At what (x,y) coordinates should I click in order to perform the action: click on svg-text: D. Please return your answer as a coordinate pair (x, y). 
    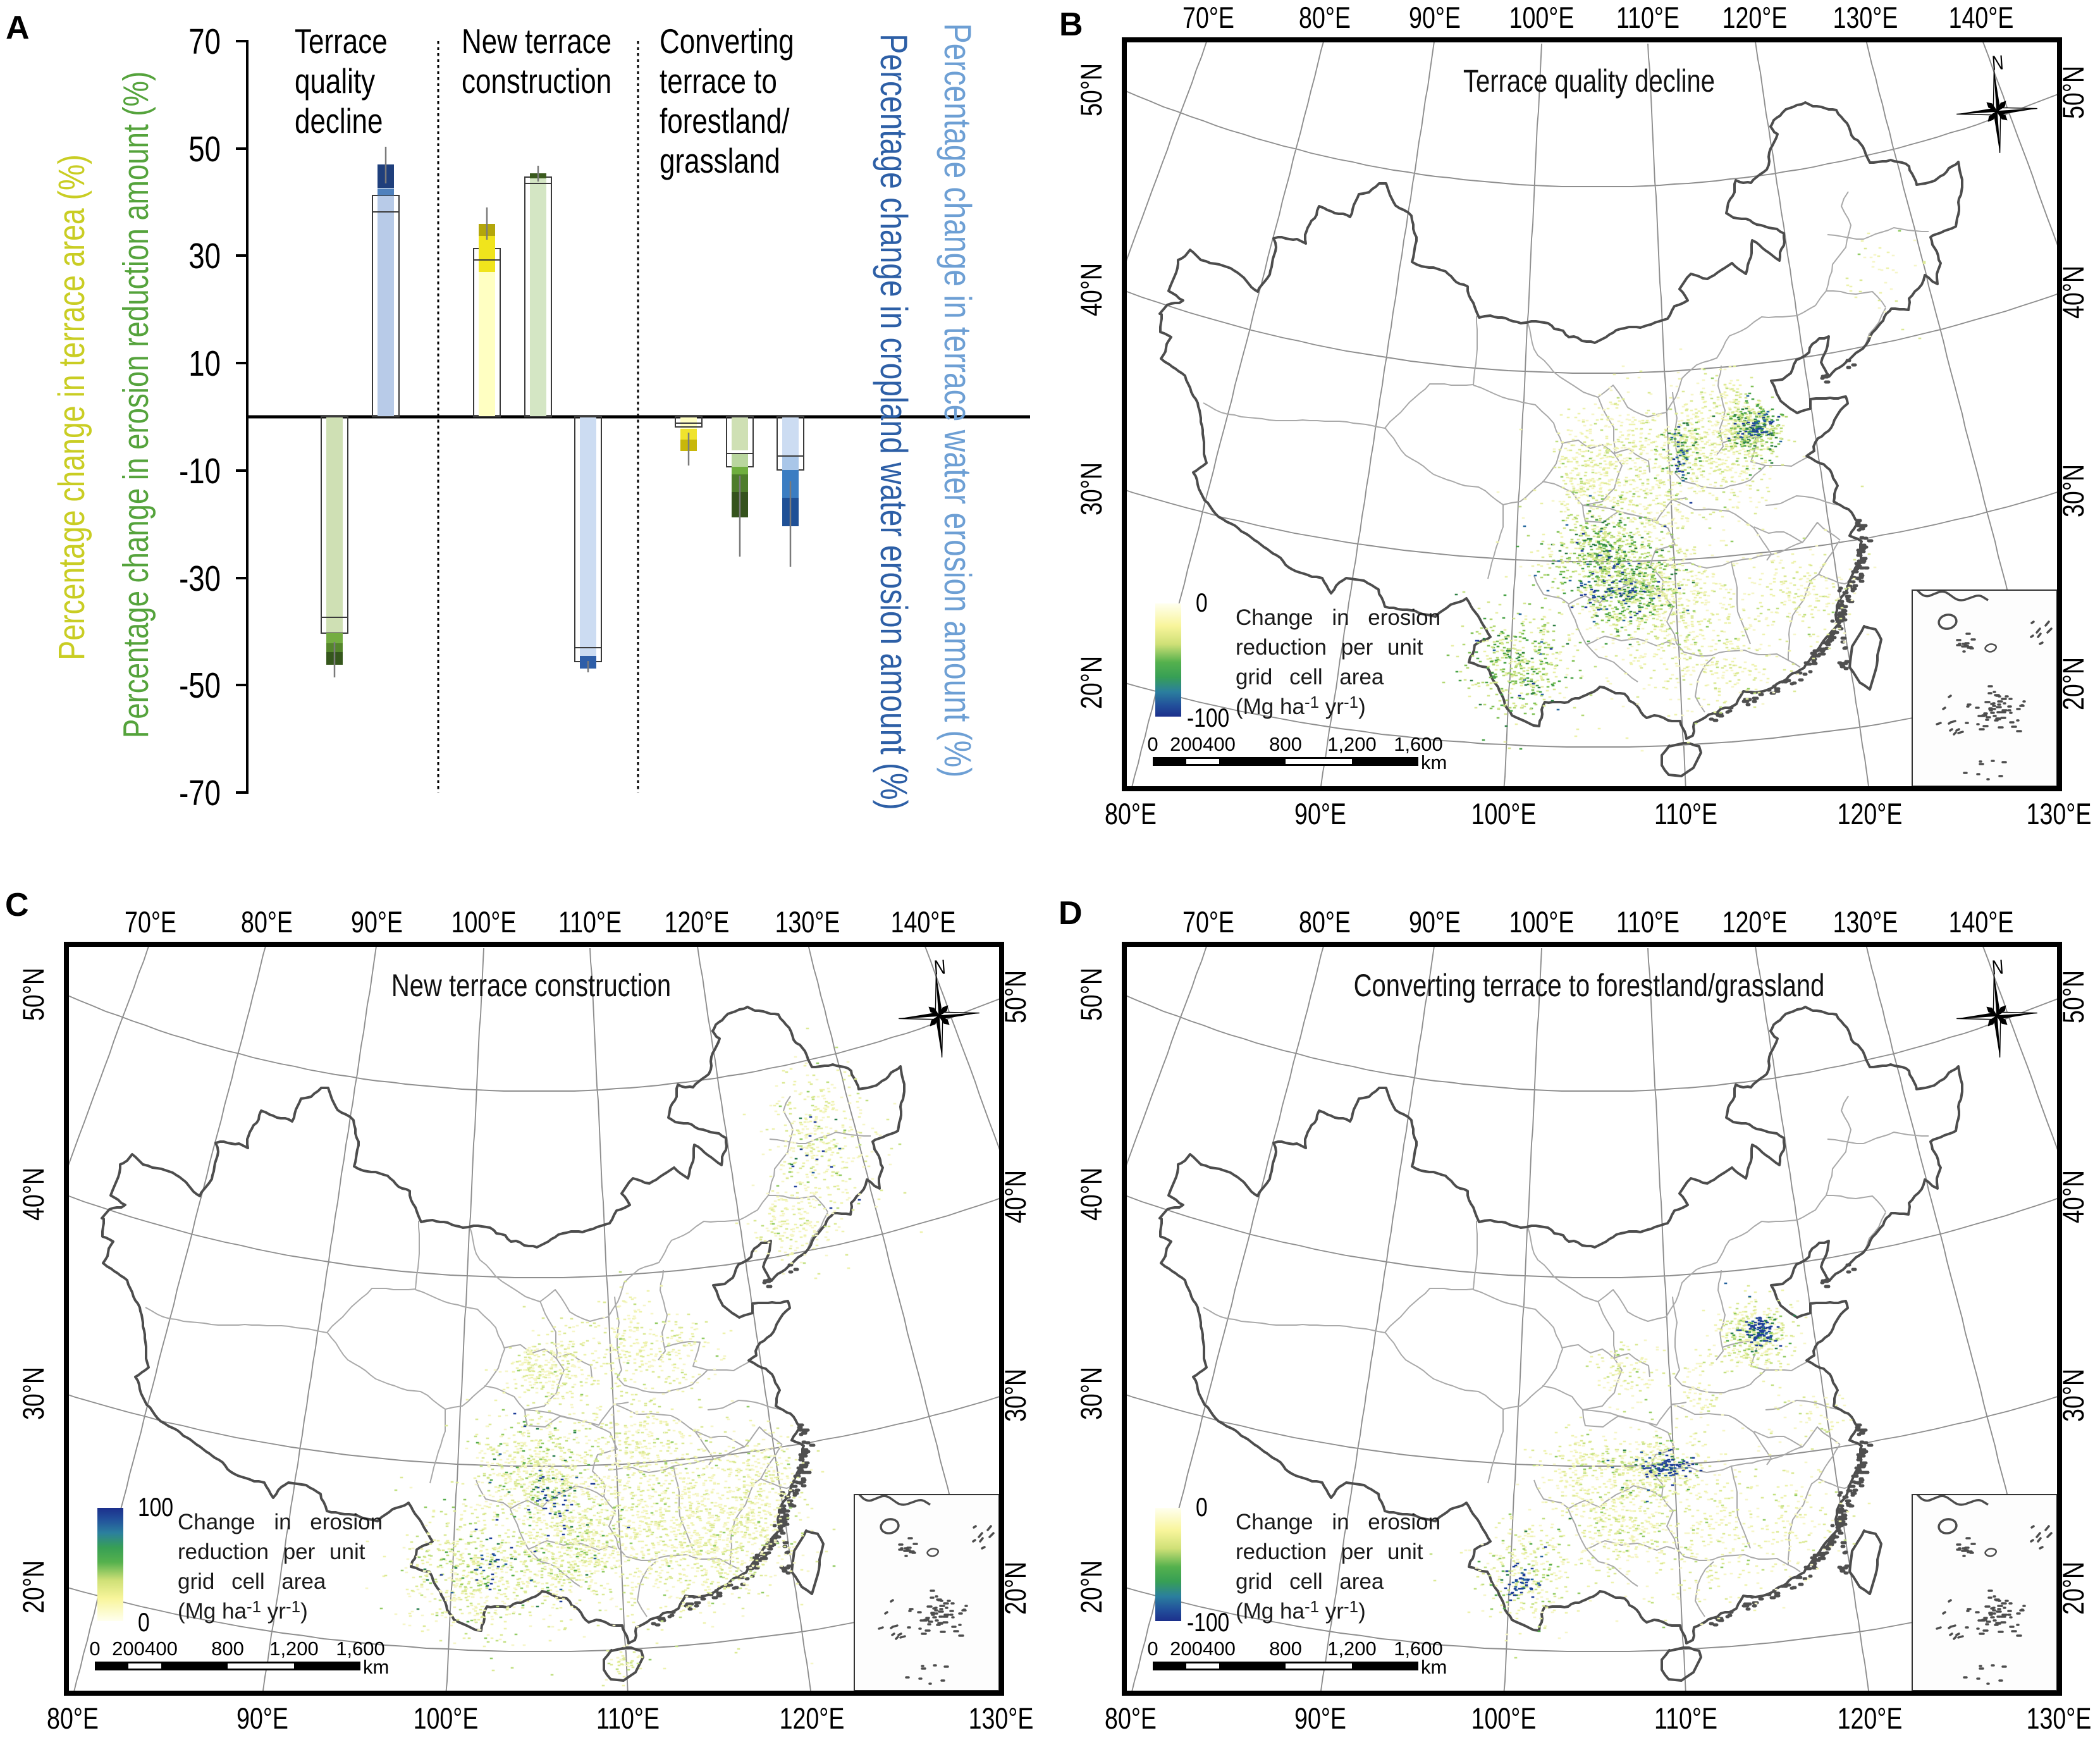
    Looking at the image, I should click on (1071, 913).